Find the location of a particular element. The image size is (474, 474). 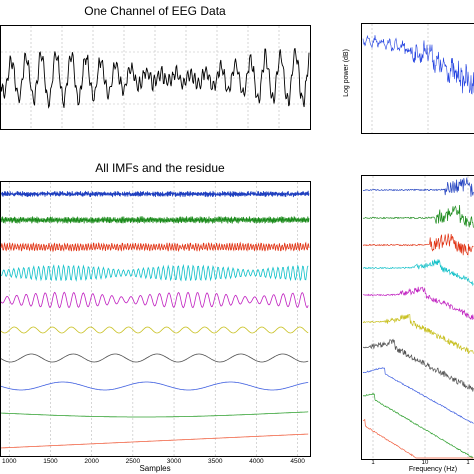

imf-x-ticks: 1000 1500 2000 2500 3000 3500 4000 4500 is located at coordinates (153, 461).